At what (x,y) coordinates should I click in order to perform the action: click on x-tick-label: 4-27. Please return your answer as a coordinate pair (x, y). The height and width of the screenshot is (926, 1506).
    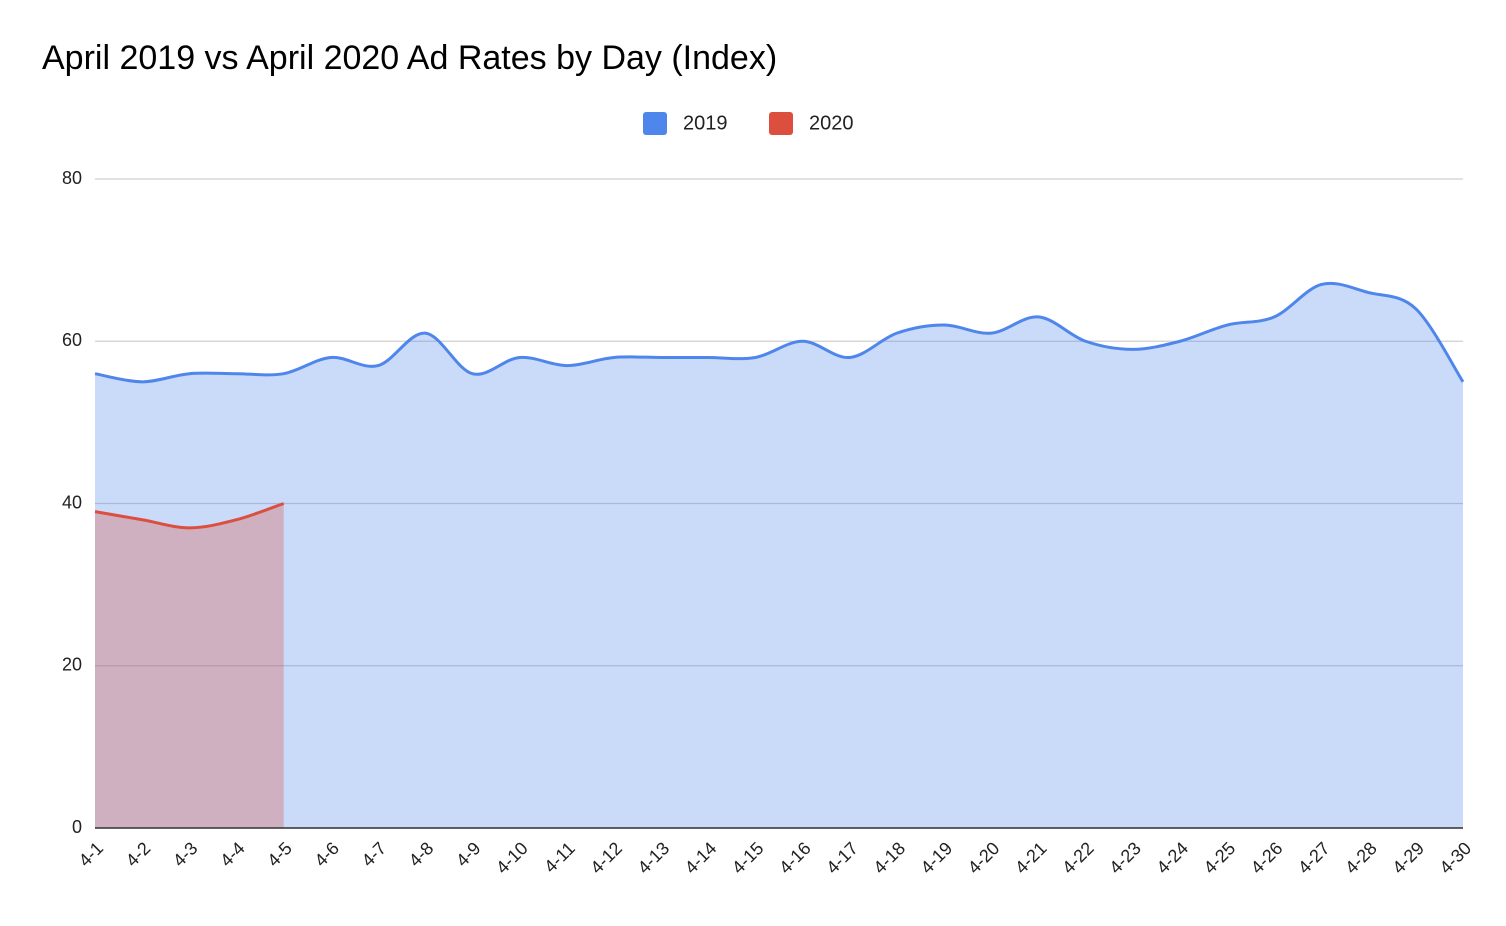
    Looking at the image, I should click on (1314, 858).